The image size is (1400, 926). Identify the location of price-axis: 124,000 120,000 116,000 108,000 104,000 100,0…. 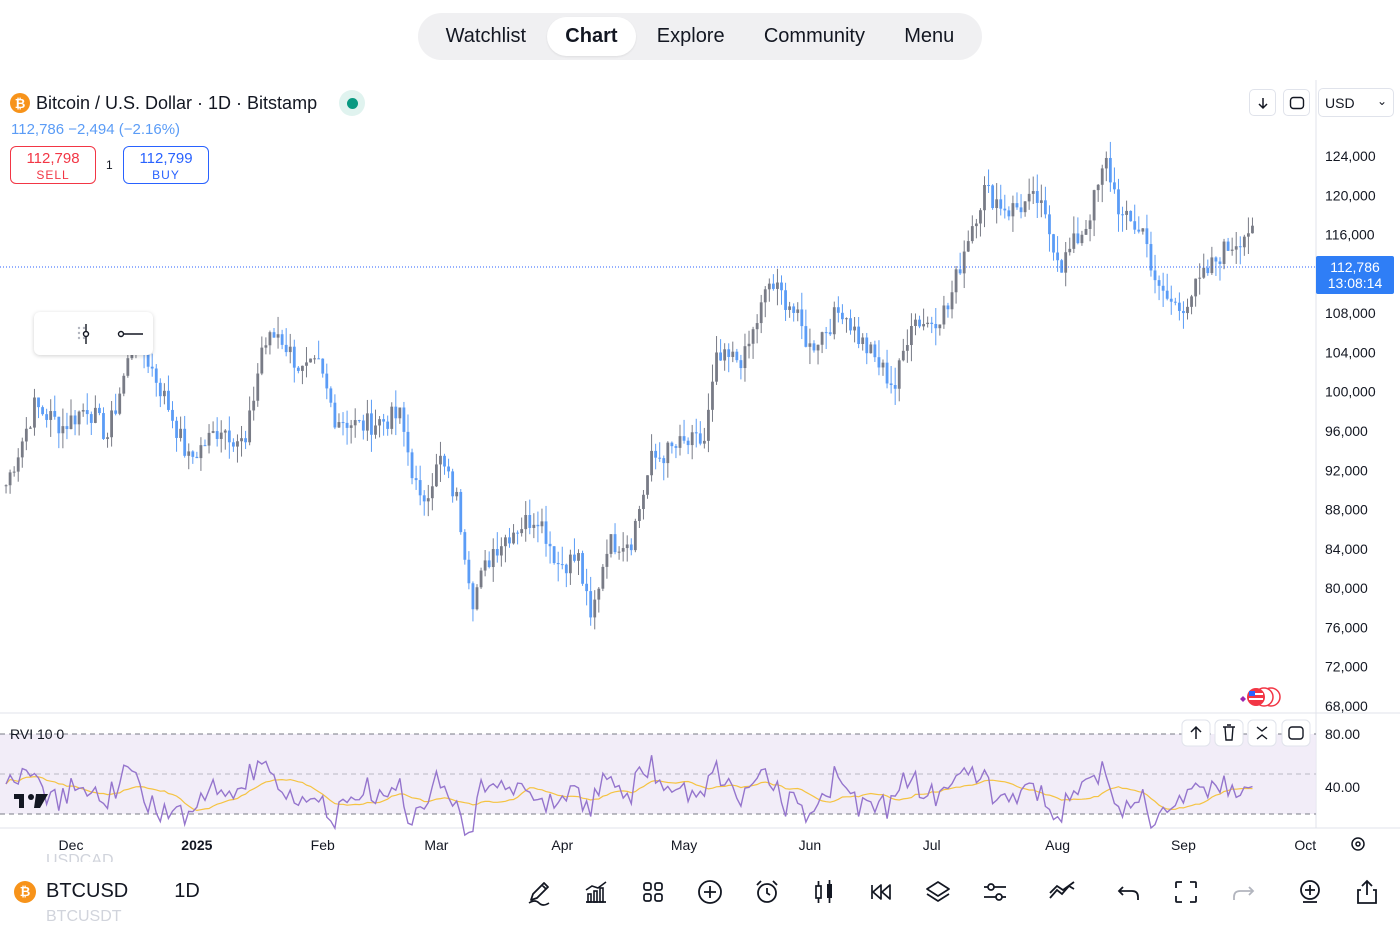
(1350, 431).